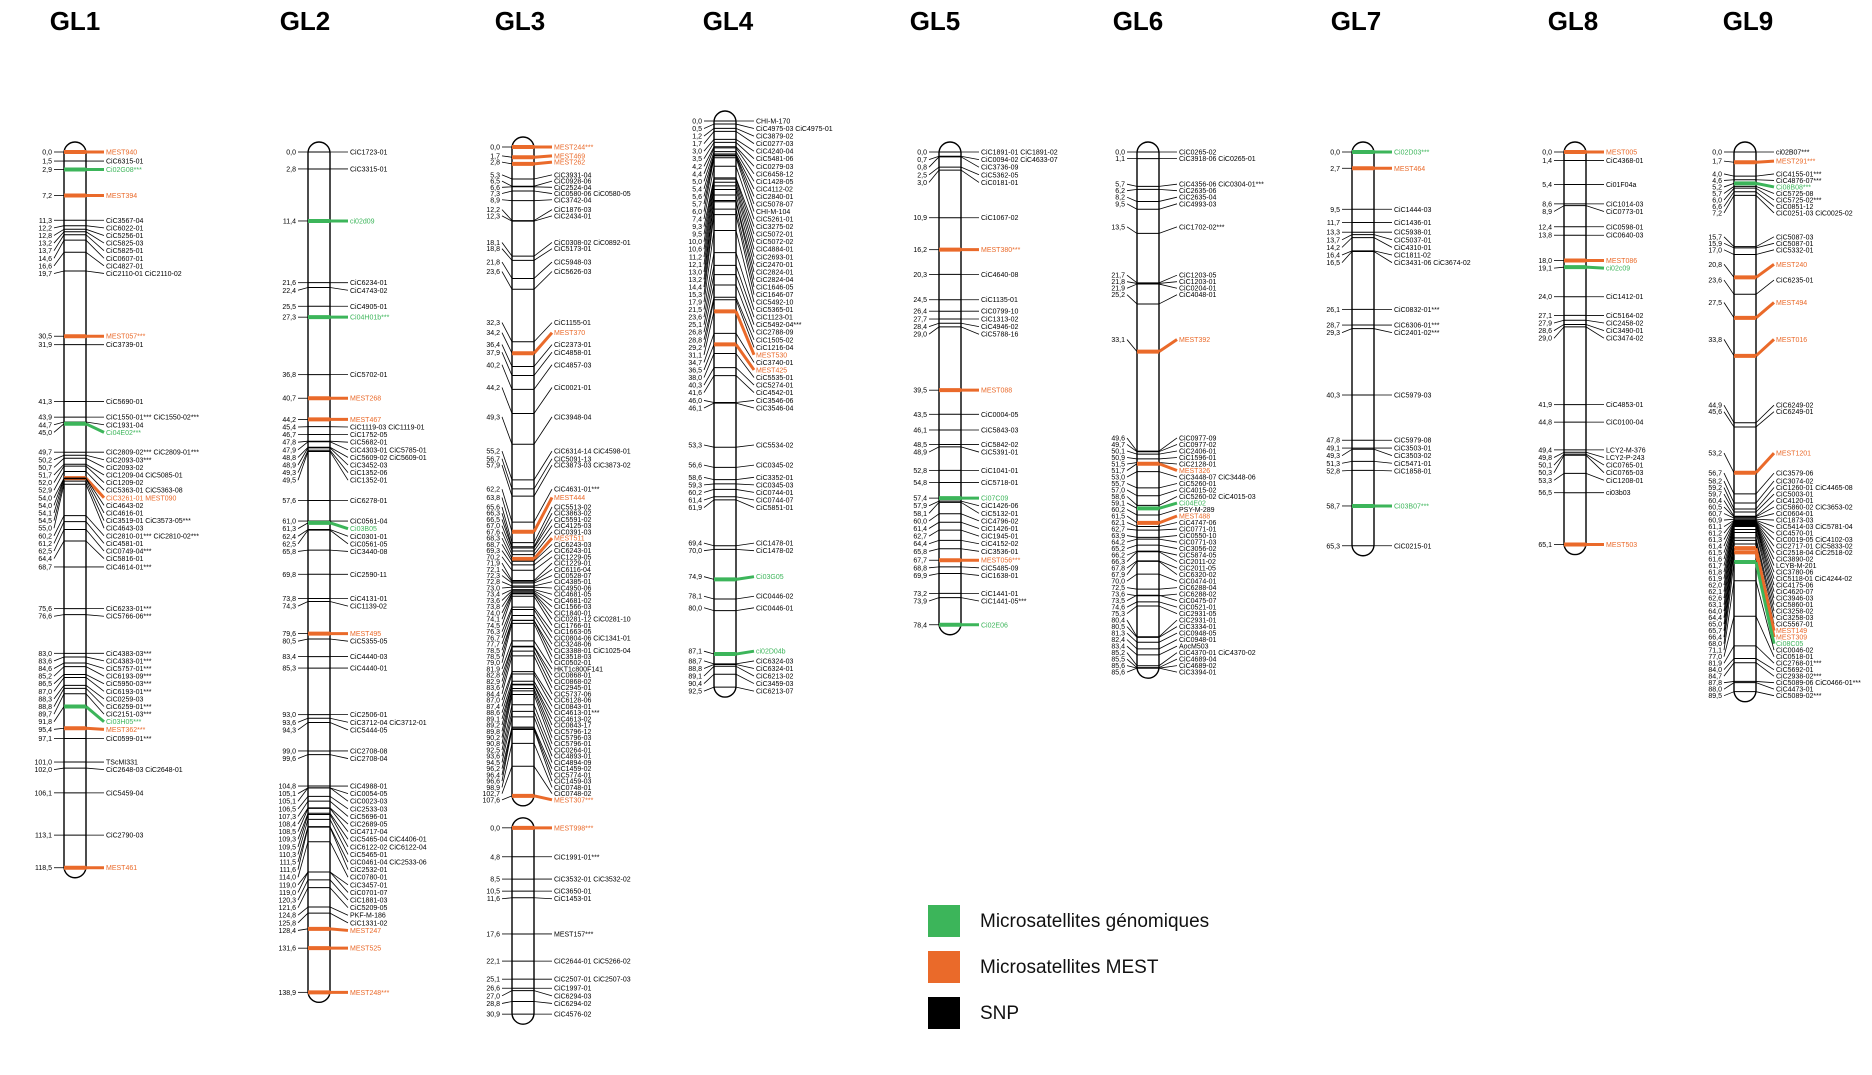 This screenshot has height=1075, width=1872. Describe the element at coordinates (1715, 553) in the screenshot. I see `marker-position: 61,5` at that location.